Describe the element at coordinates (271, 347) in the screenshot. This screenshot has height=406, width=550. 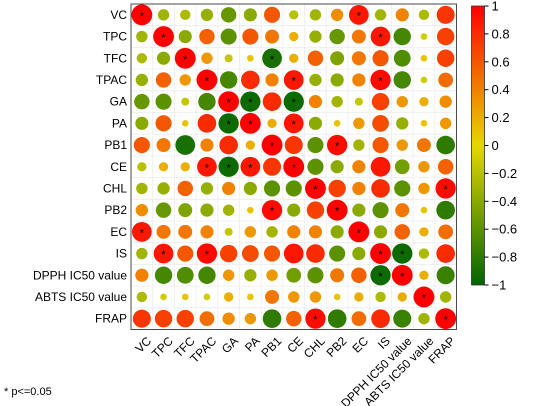
I see `column-label: PB1` at that location.